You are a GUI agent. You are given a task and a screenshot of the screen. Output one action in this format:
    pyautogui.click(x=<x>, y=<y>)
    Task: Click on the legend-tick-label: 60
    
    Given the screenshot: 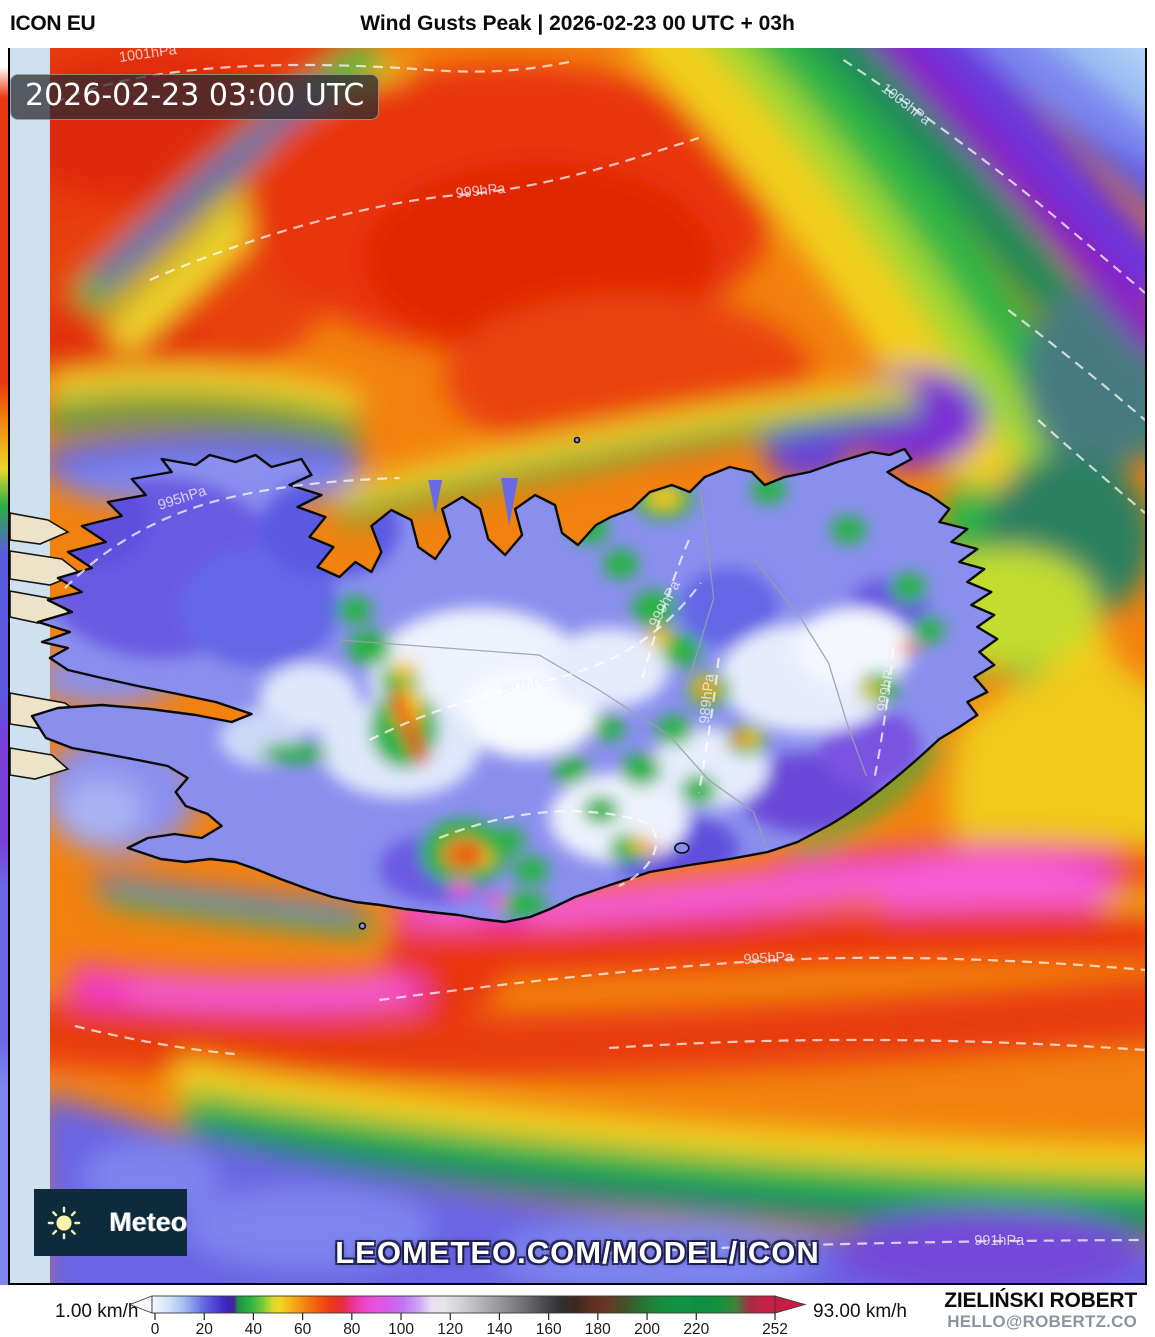 What is the action you would take?
    pyautogui.click(x=303, y=1329)
    